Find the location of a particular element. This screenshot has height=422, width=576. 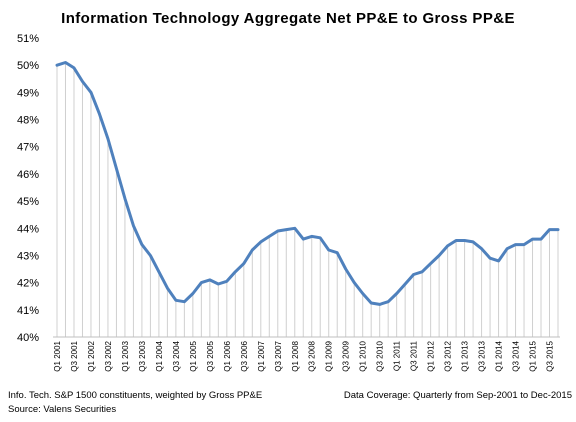

x-tick-label: Q1 2002 is located at coordinates (91, 355).